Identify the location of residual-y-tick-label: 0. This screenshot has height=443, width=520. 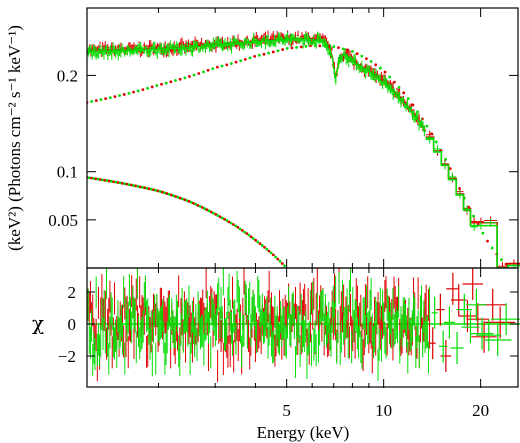
(72, 324).